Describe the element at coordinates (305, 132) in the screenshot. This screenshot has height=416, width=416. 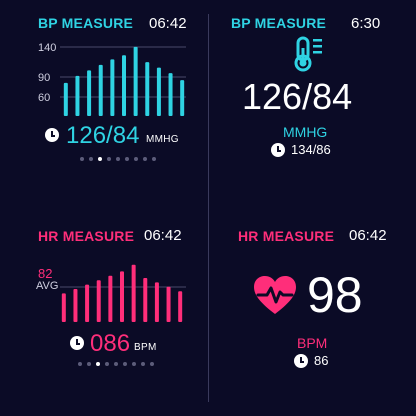
I see `bp-detail-unit: MMHG` at that location.